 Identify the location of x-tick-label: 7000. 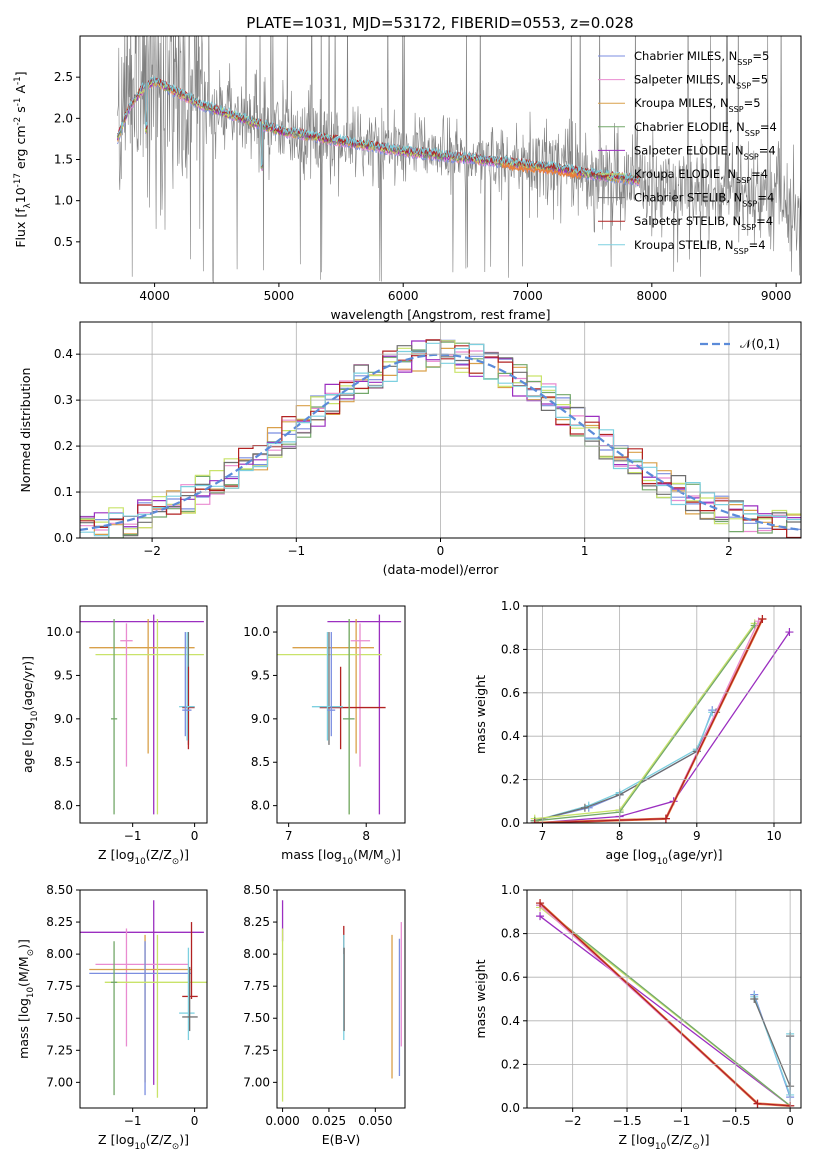
(527, 296).